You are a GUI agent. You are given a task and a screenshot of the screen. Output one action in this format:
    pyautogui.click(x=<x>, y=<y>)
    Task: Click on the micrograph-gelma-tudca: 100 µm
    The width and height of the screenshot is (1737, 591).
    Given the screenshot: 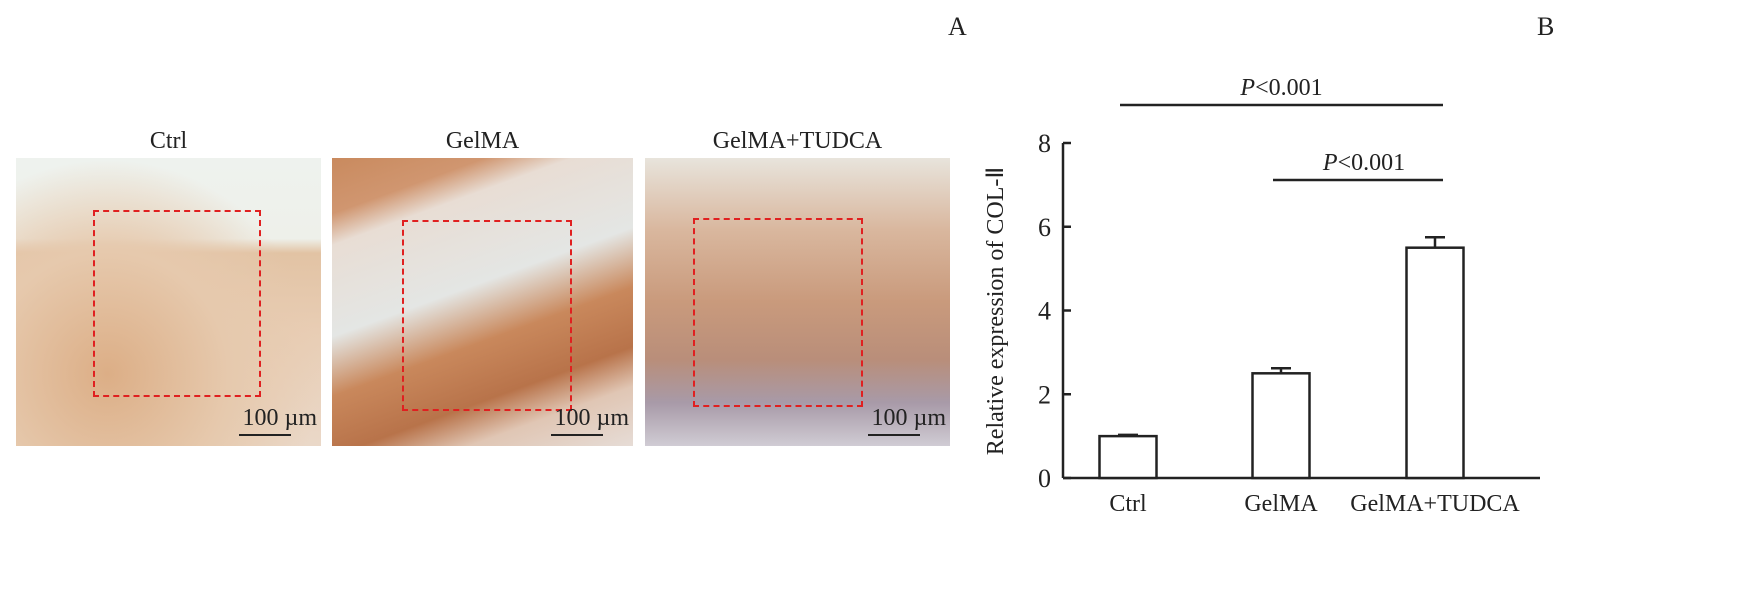 What is the action you would take?
    pyautogui.click(x=797, y=302)
    